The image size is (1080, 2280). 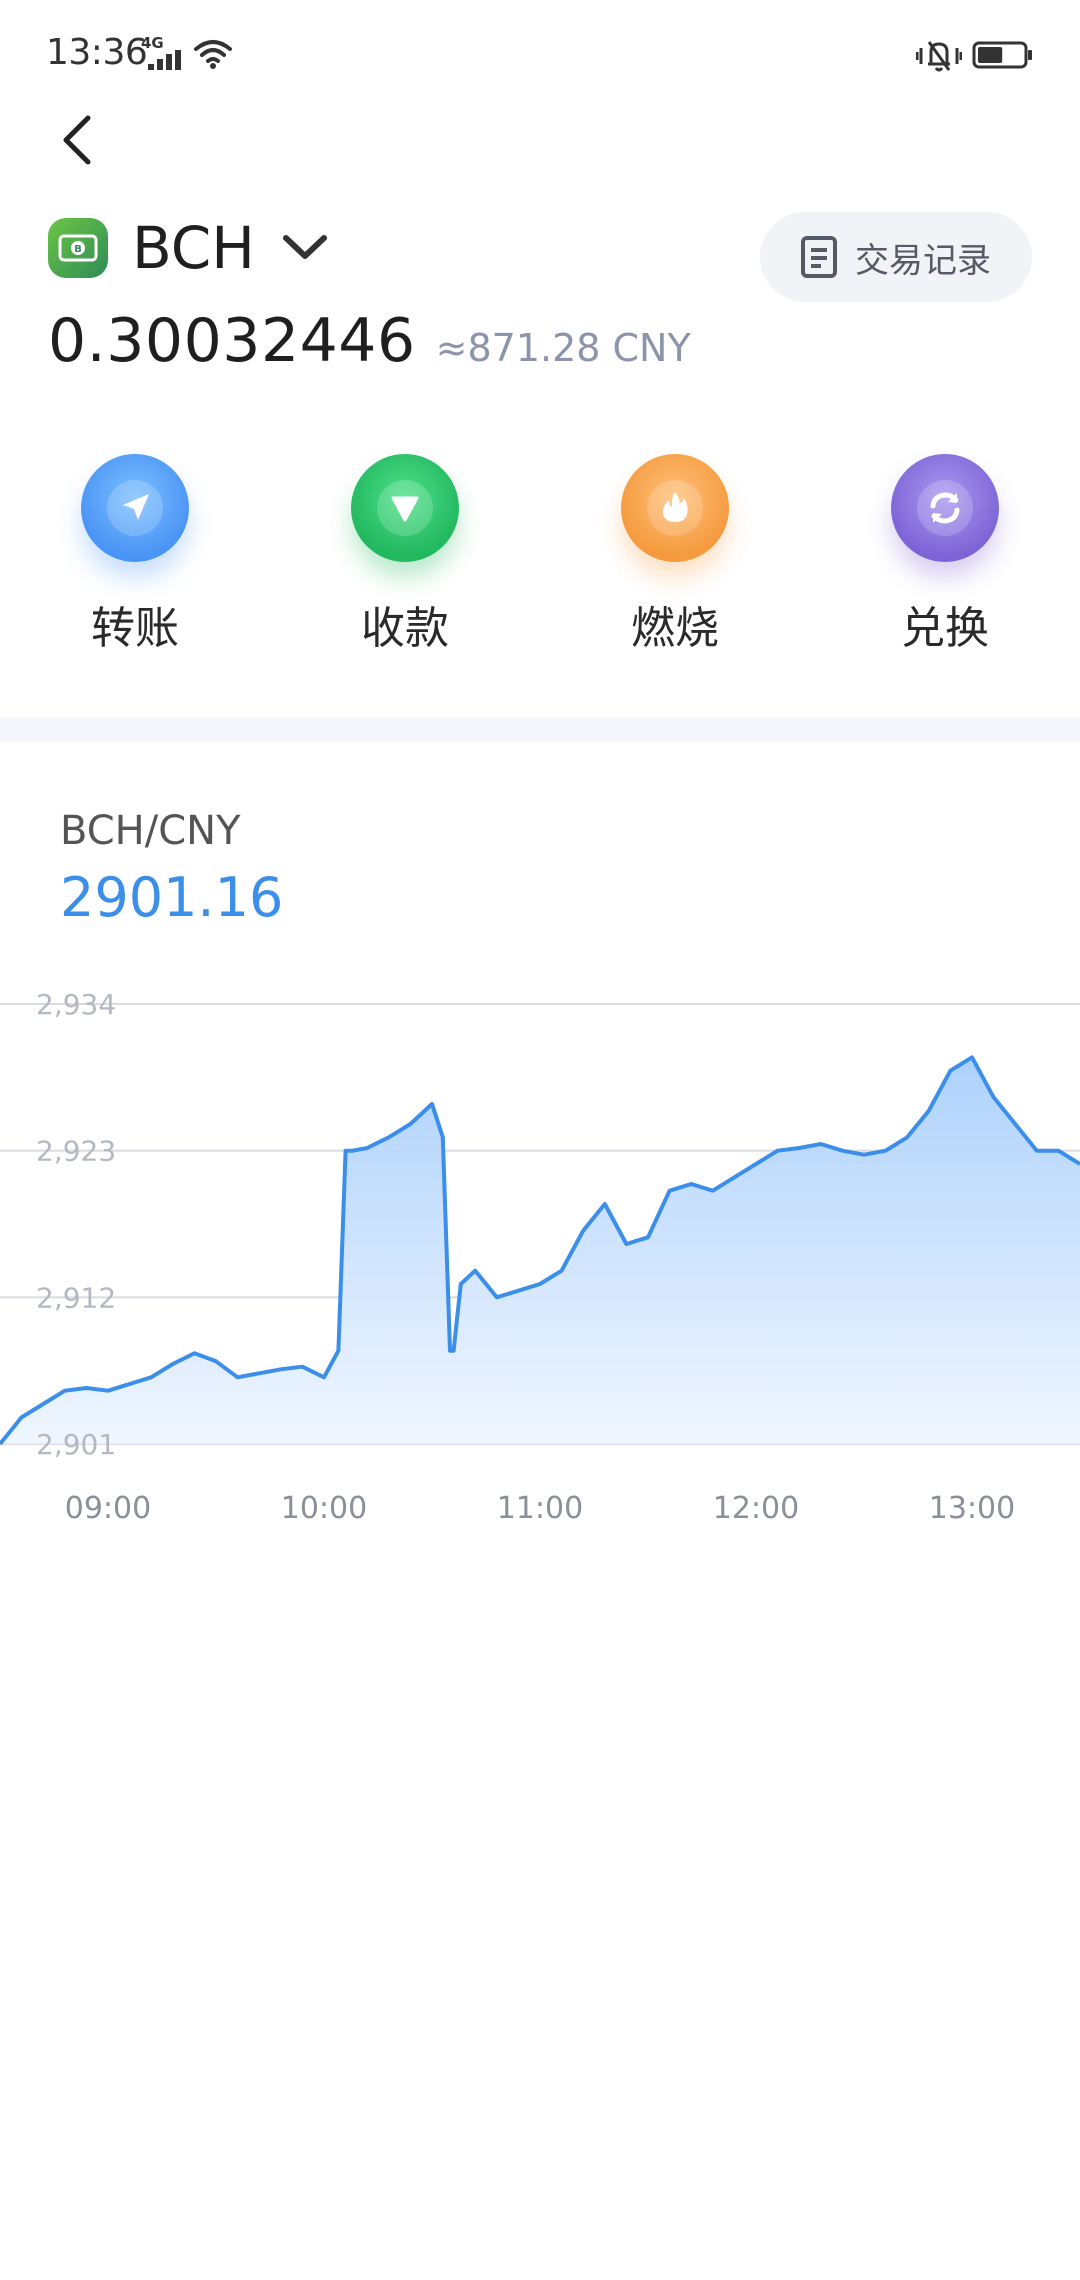 I want to click on chevron-down-icon, so click(x=305, y=248).